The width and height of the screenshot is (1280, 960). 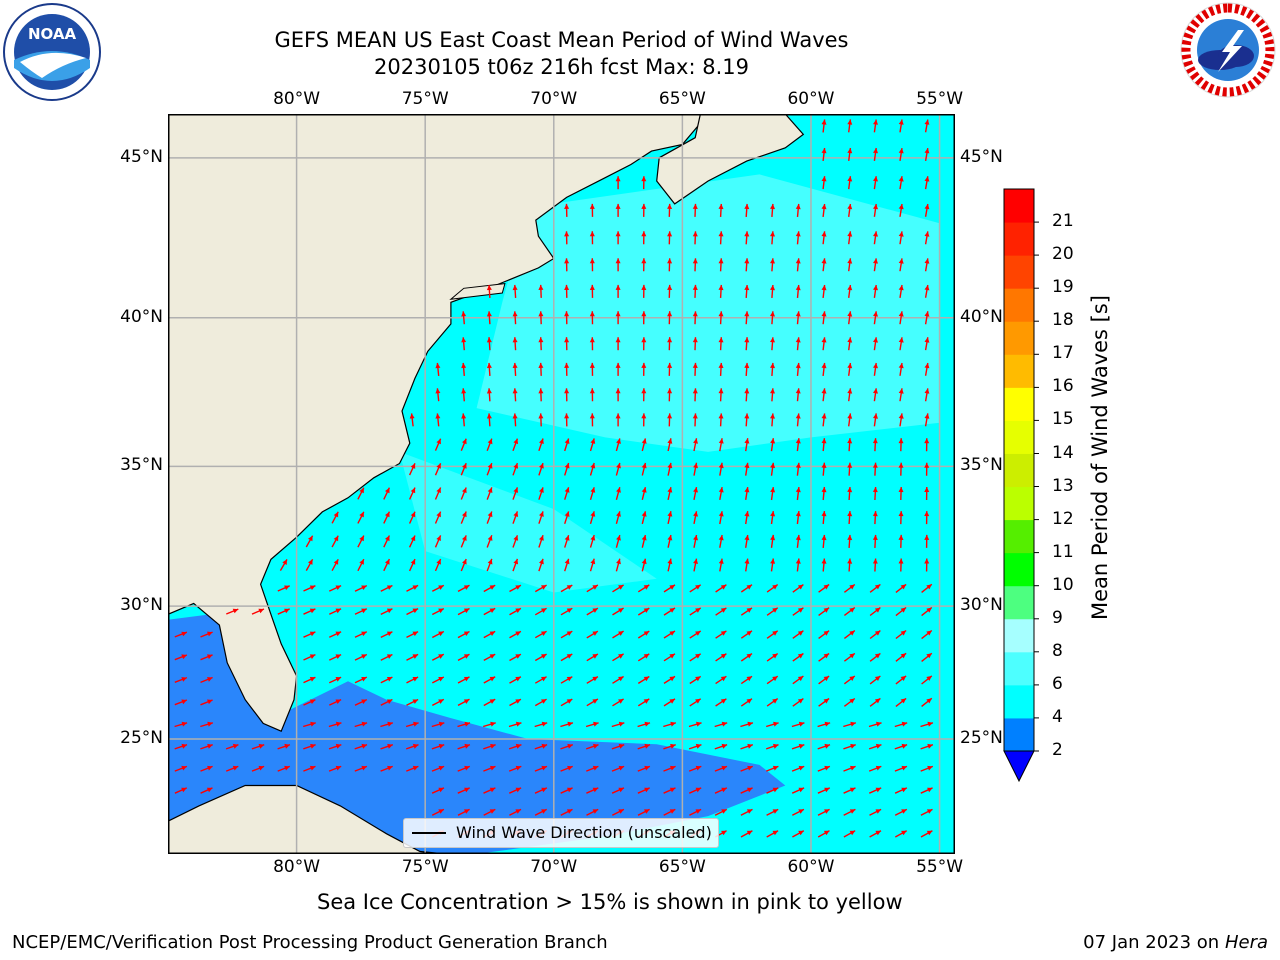 I want to click on long-island-land, so click(x=477, y=291).